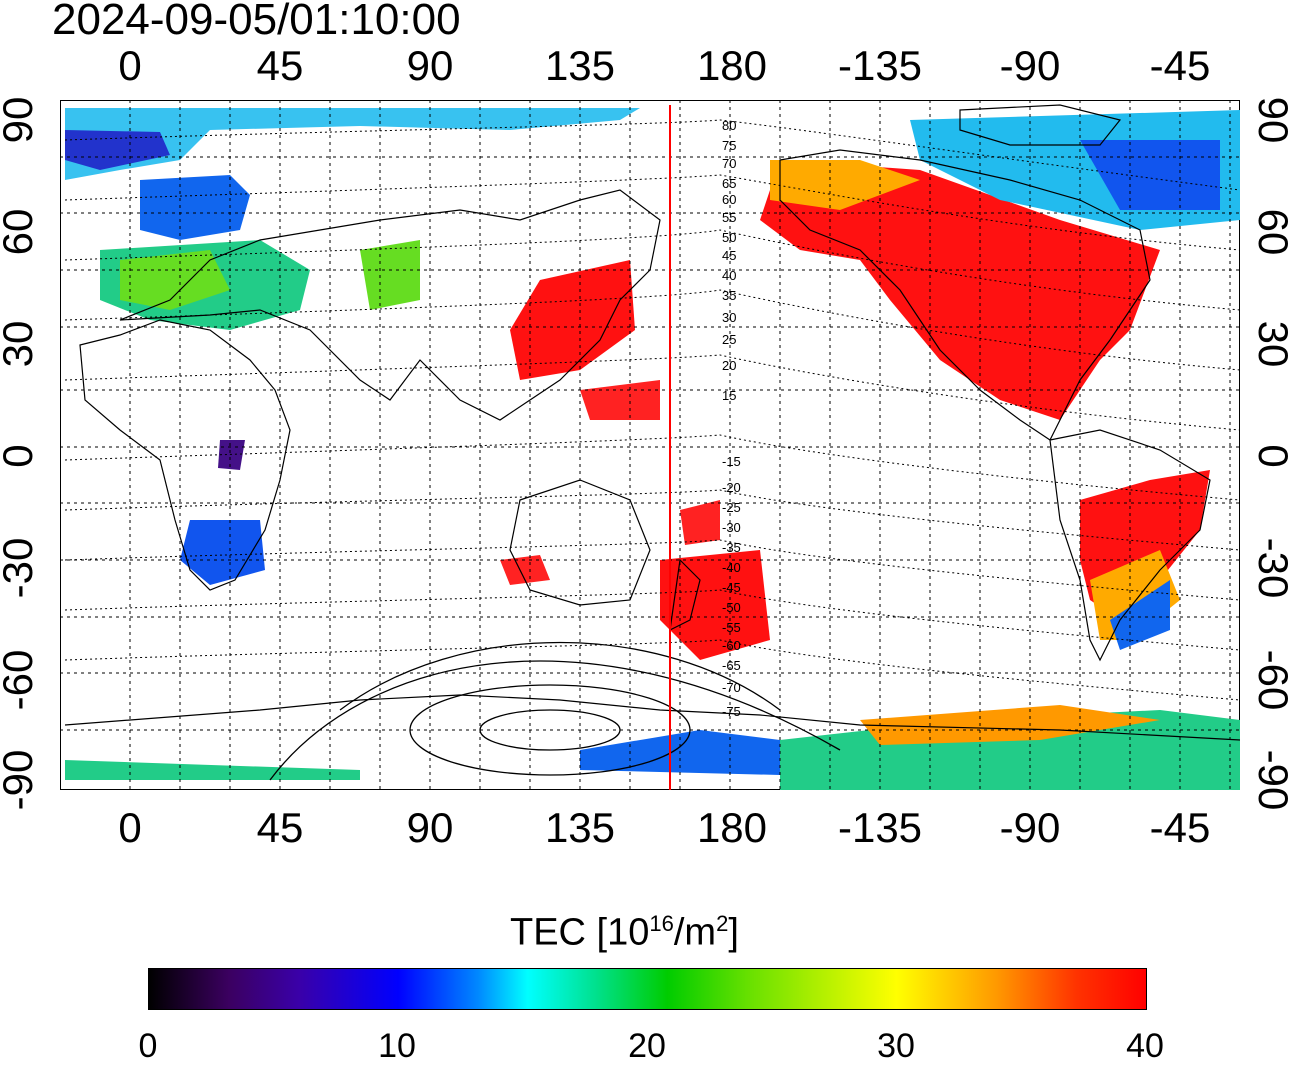 The height and width of the screenshot is (1065, 1294). What do you see at coordinates (732, 65) in the screenshot?
I see `lon-label-top: 180` at bounding box center [732, 65].